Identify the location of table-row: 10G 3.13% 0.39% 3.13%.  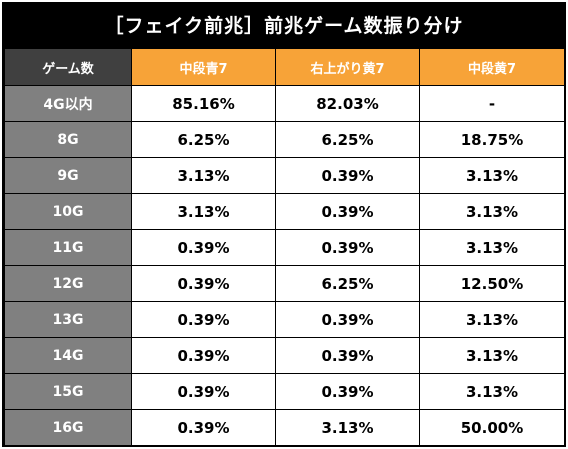
(284, 211).